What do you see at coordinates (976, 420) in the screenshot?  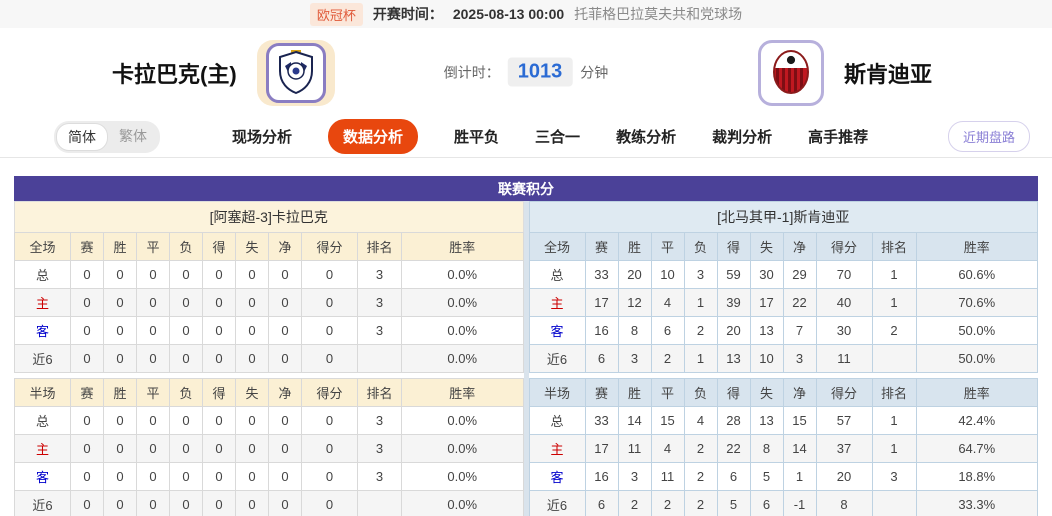 I see `stat-cell: 42.4%` at bounding box center [976, 420].